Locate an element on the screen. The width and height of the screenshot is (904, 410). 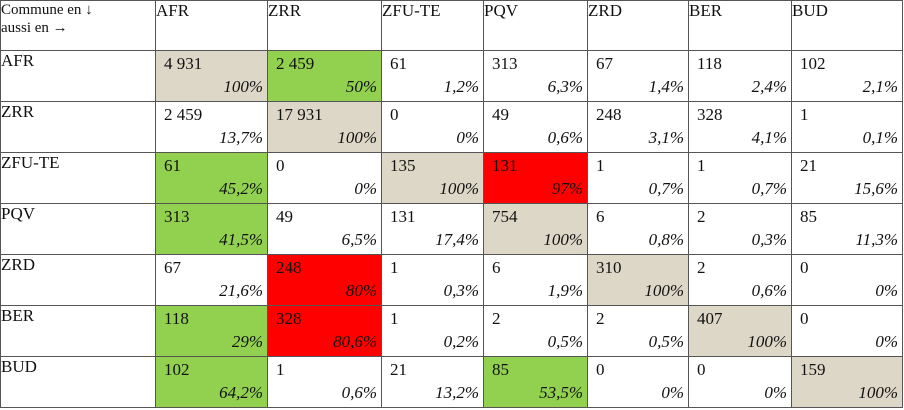
cell-content: 131 97% is located at coordinates (535, 178).